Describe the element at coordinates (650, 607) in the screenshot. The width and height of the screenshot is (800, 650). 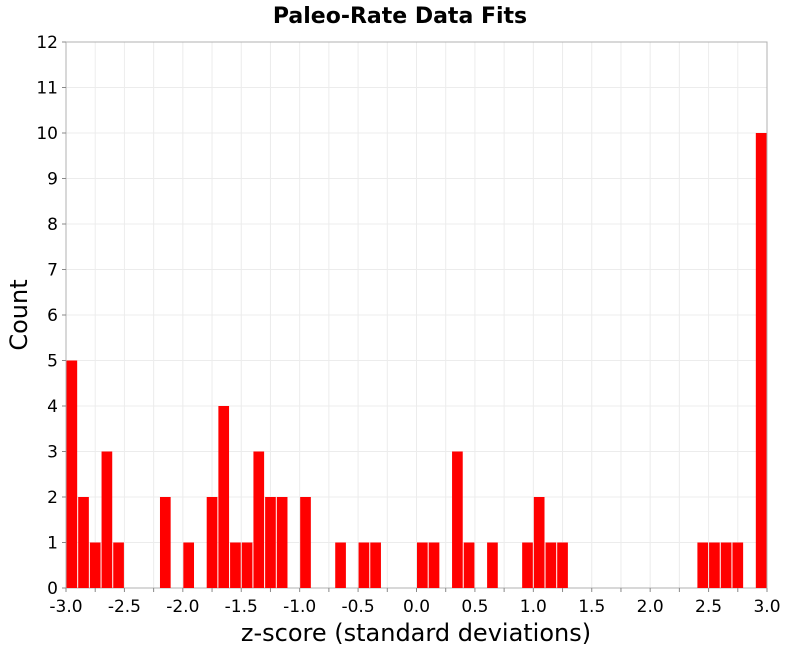
I see `x-tick-label: 2.0` at that location.